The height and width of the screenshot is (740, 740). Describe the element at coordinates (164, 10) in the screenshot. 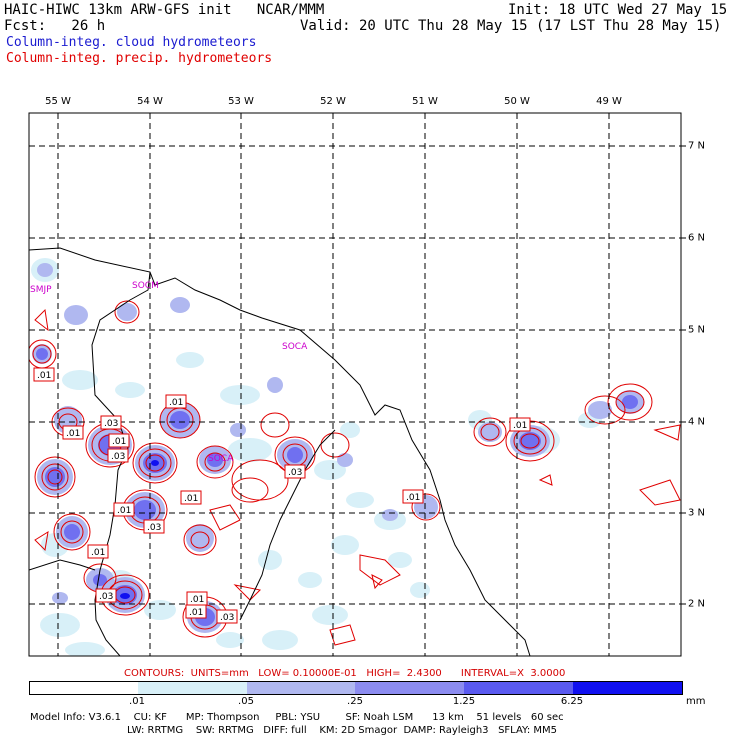

I see `header-title: HAIC-HIWC 13km ARW-GFS init NCAR/MMM` at that location.